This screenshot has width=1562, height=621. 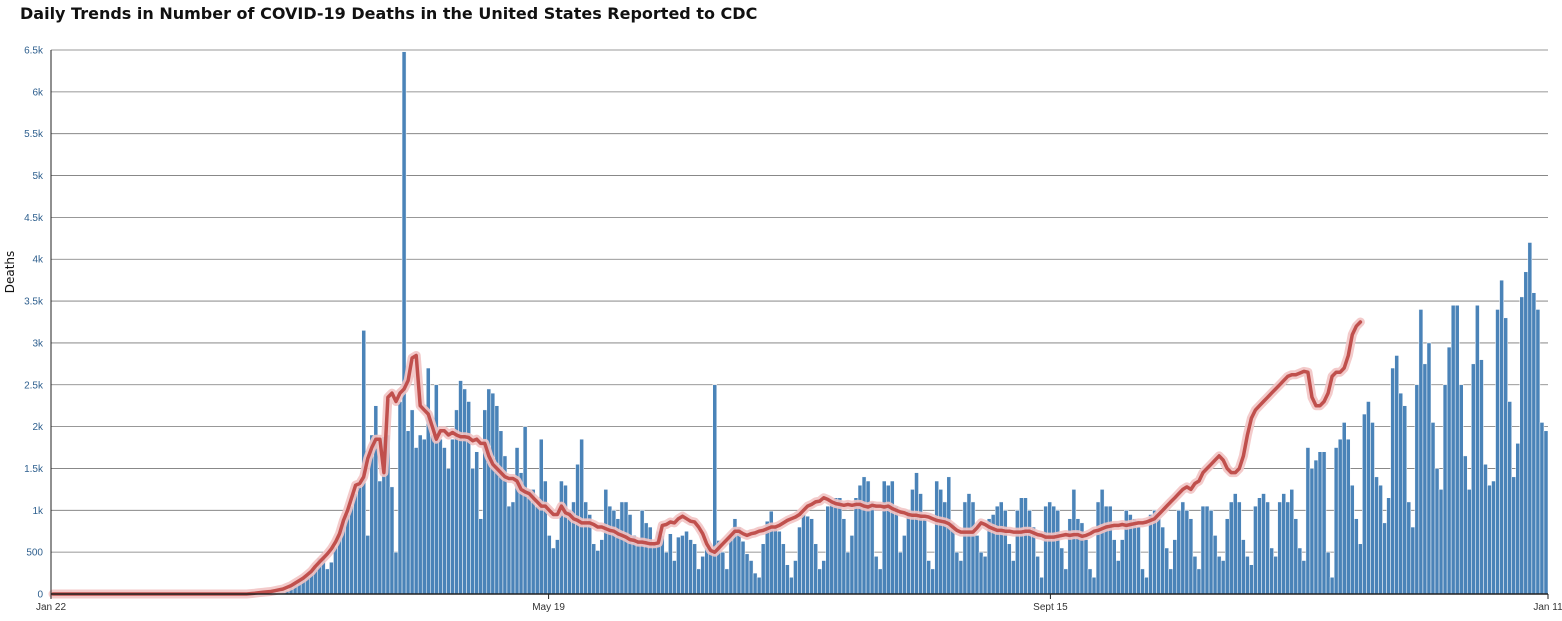 I want to click on x-tick-label: Sept 15, so click(x=1050, y=607).